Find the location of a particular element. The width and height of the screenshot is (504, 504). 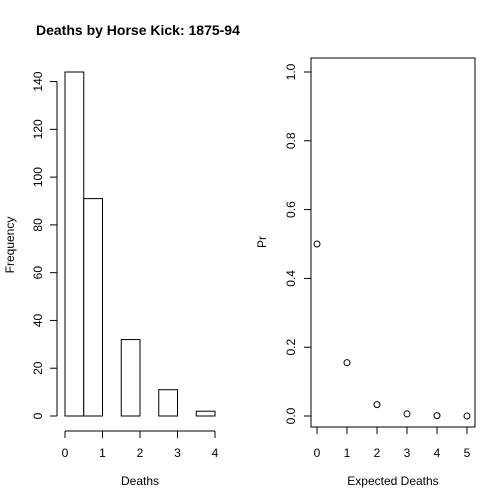

histogram-title: Deaths by Horse Kick: 1875-94 is located at coordinates (138, 30).